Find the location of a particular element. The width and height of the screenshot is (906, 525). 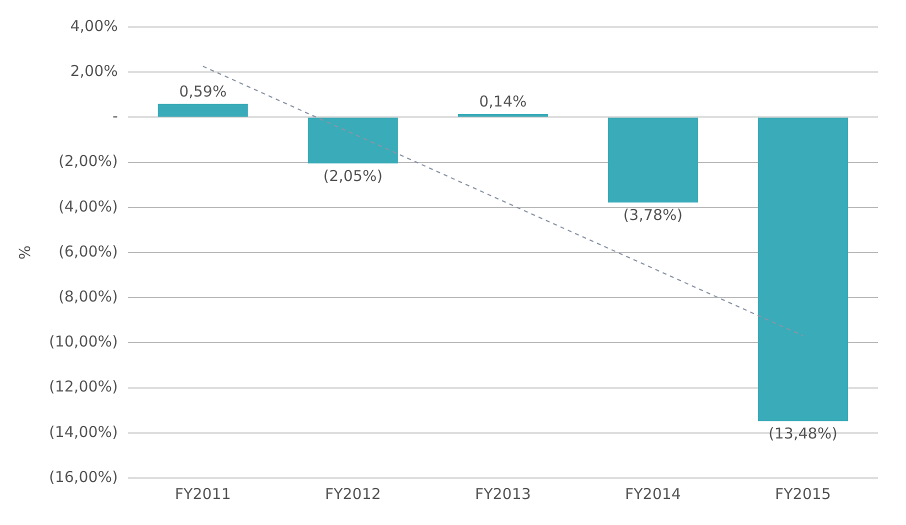

y-tick-label: (8,00%) is located at coordinates (88, 296).